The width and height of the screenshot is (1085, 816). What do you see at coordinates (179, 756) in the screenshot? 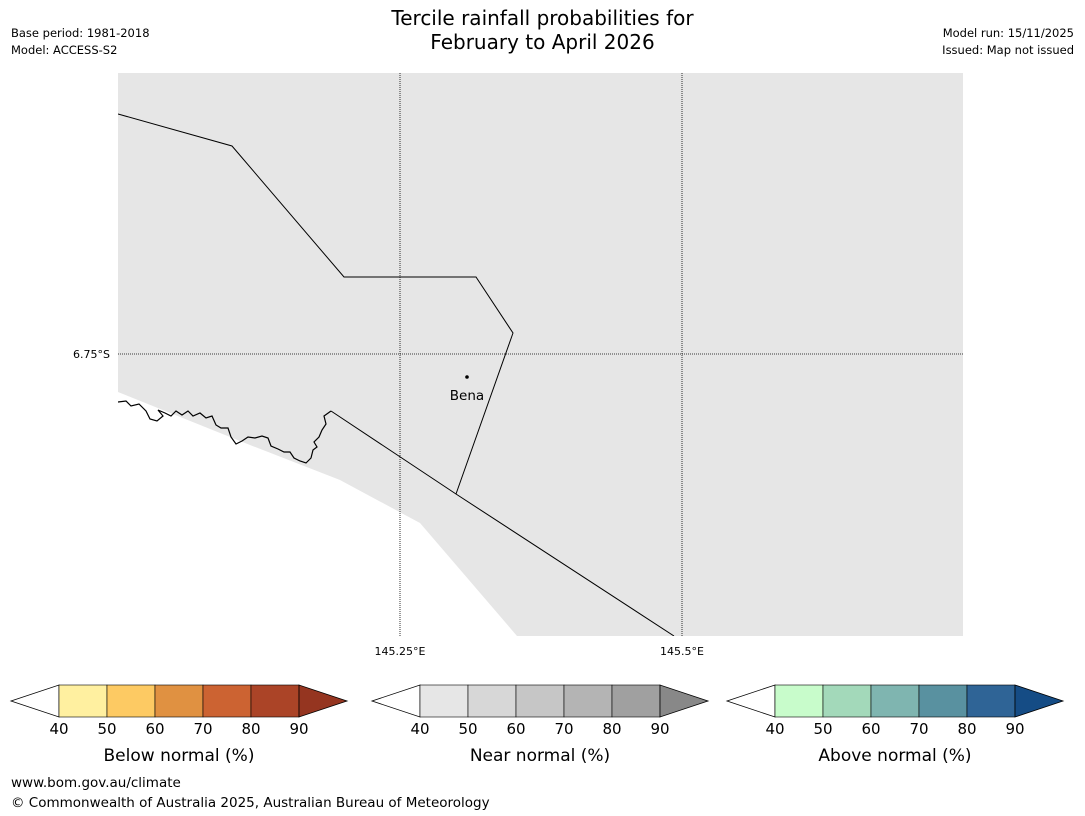
I see `colorbar-label: Below normal (%)` at bounding box center [179, 756].